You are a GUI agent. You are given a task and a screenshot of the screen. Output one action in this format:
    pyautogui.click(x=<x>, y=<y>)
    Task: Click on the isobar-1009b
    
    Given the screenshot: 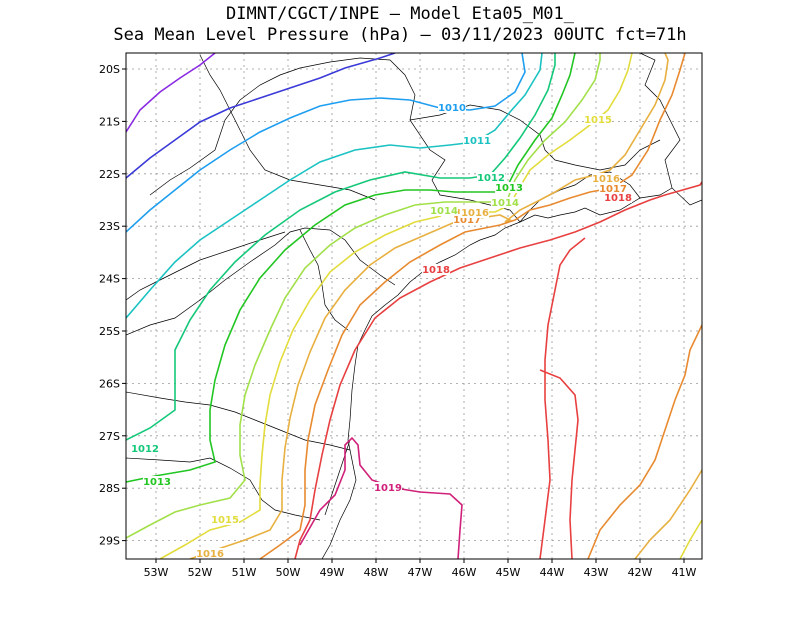 What is the action you would take?
    pyautogui.click(x=261, y=116)
    